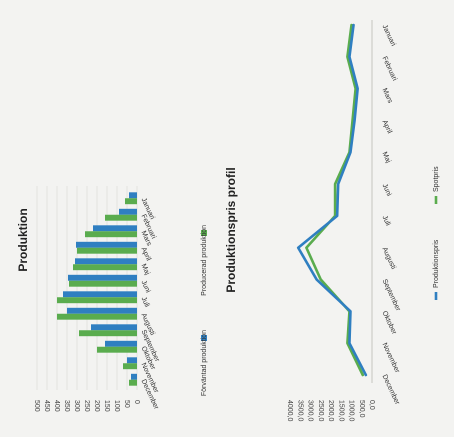  I want to click on price-month-label: December, so click(391, 390).